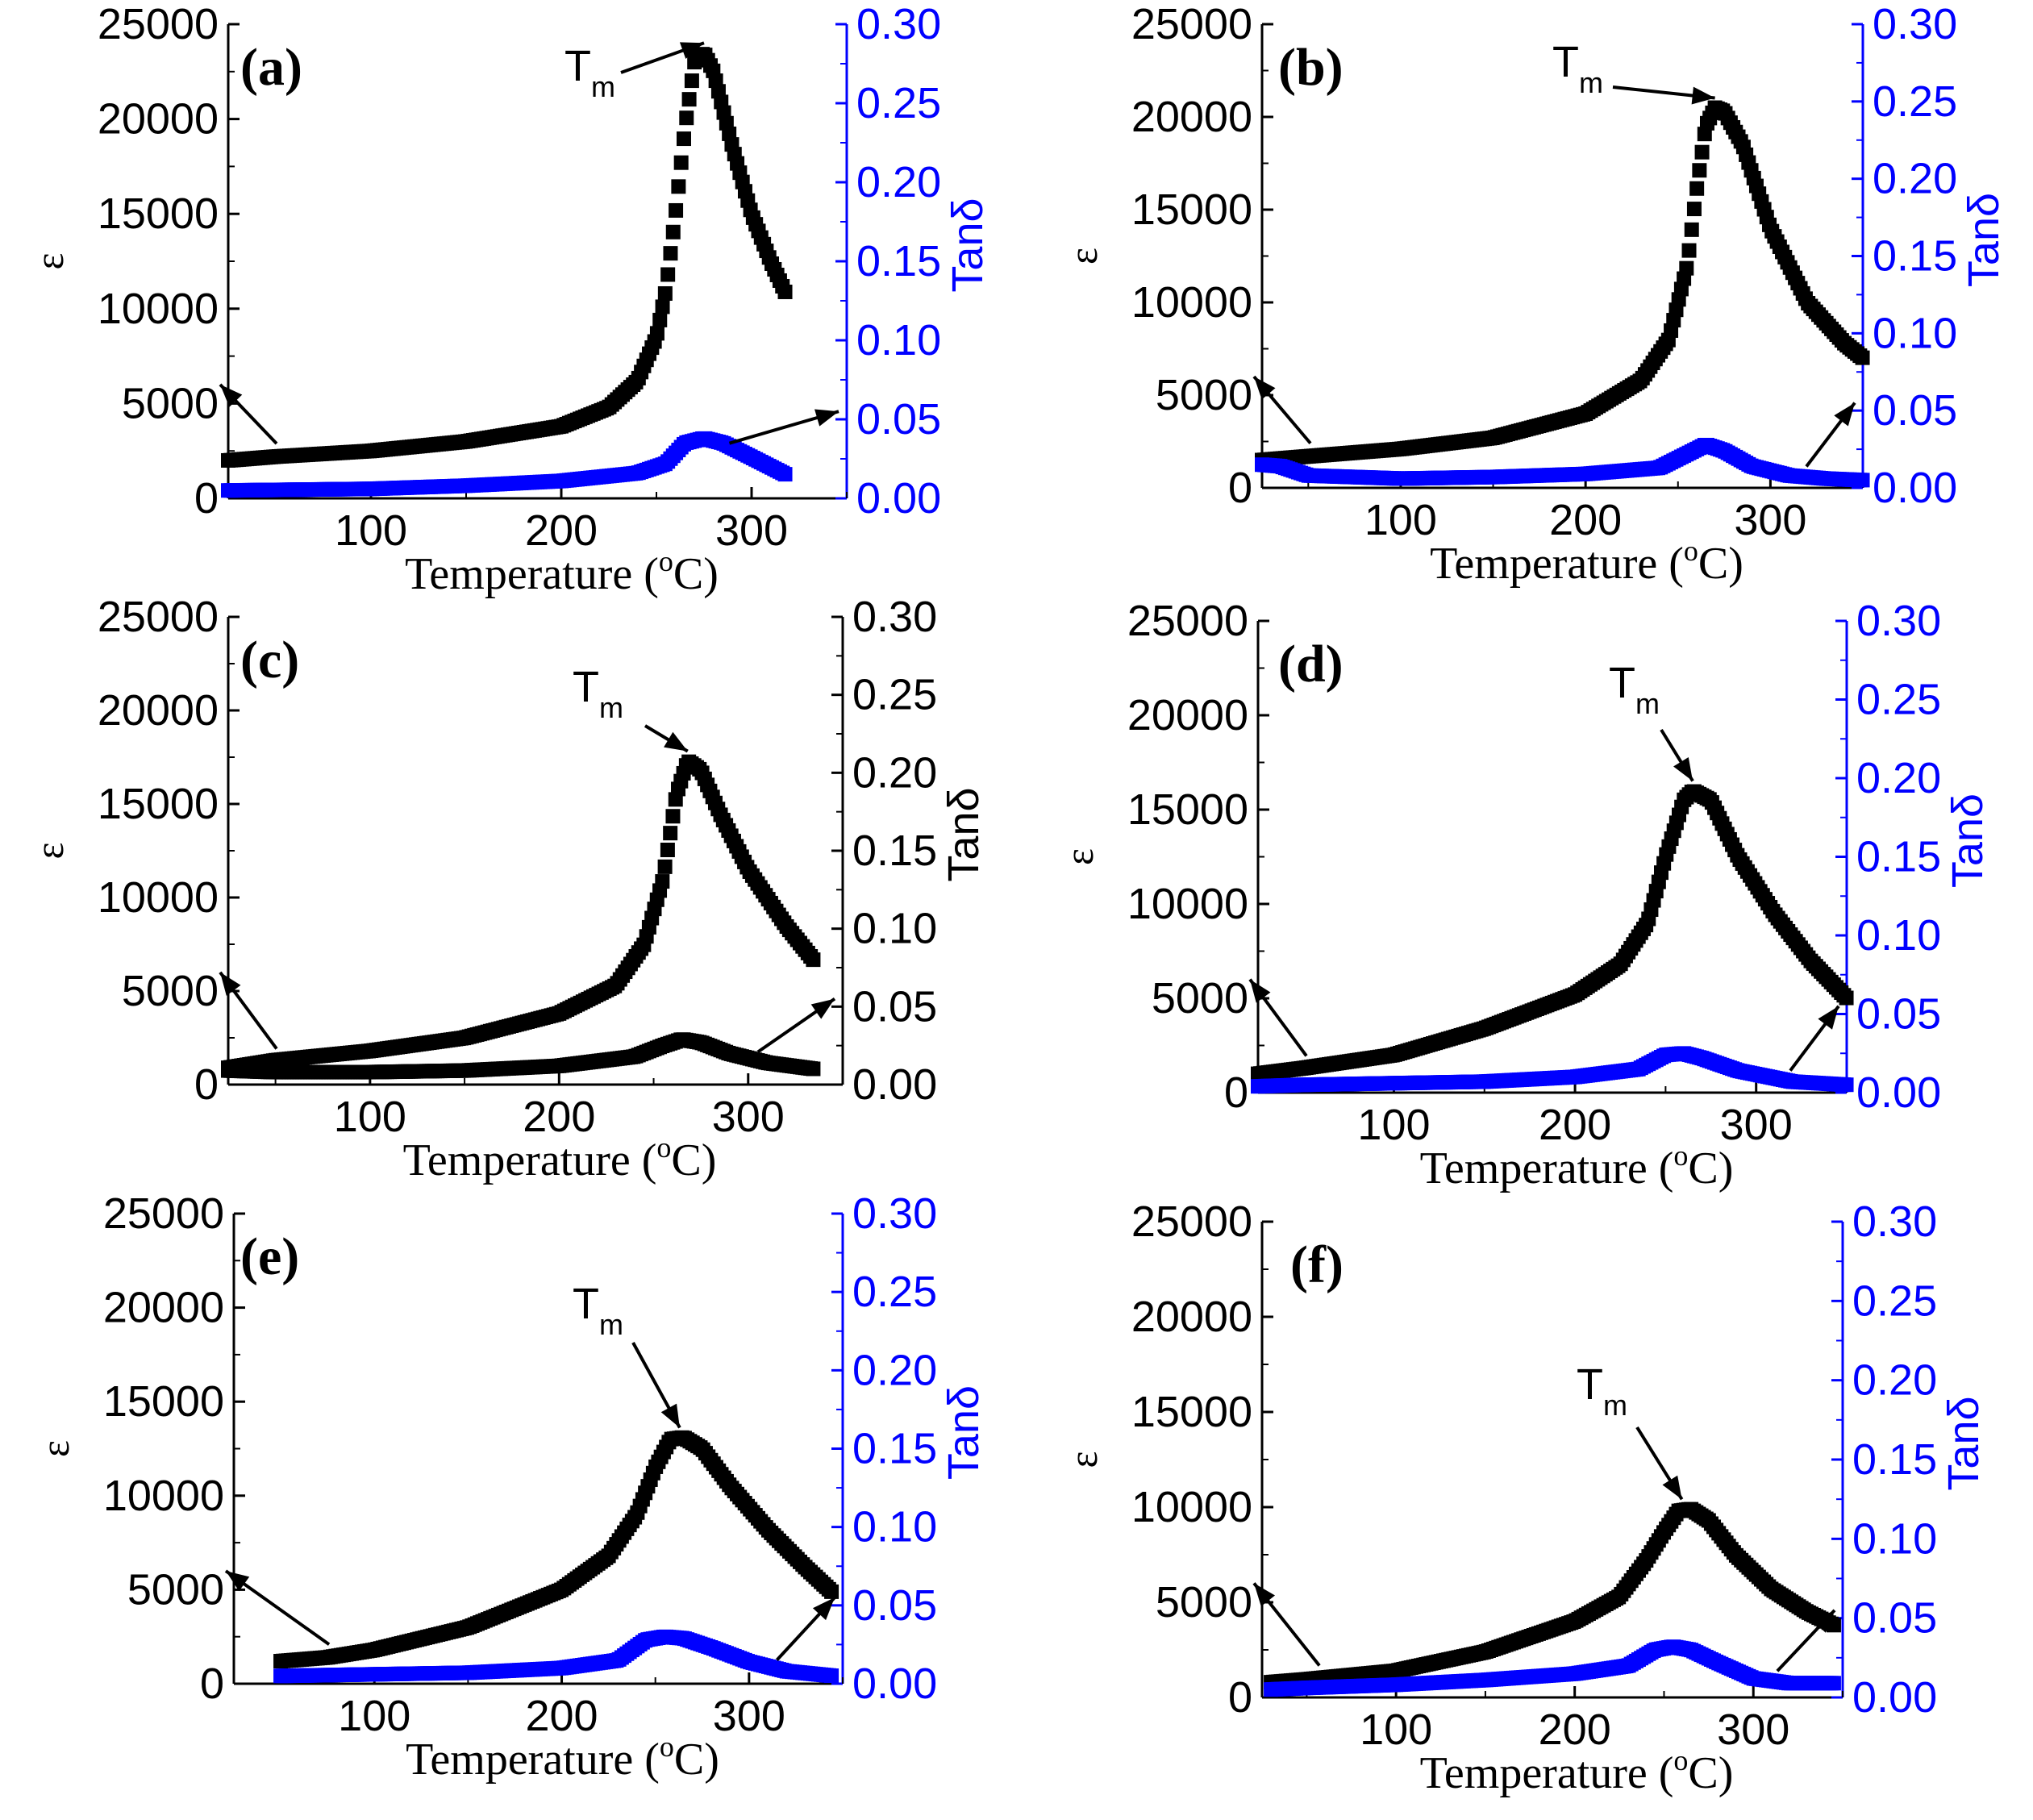 The image size is (2033, 1820). Describe the element at coordinates (175, 1589) in the screenshot. I see `left-tick-label: 5000` at that location.